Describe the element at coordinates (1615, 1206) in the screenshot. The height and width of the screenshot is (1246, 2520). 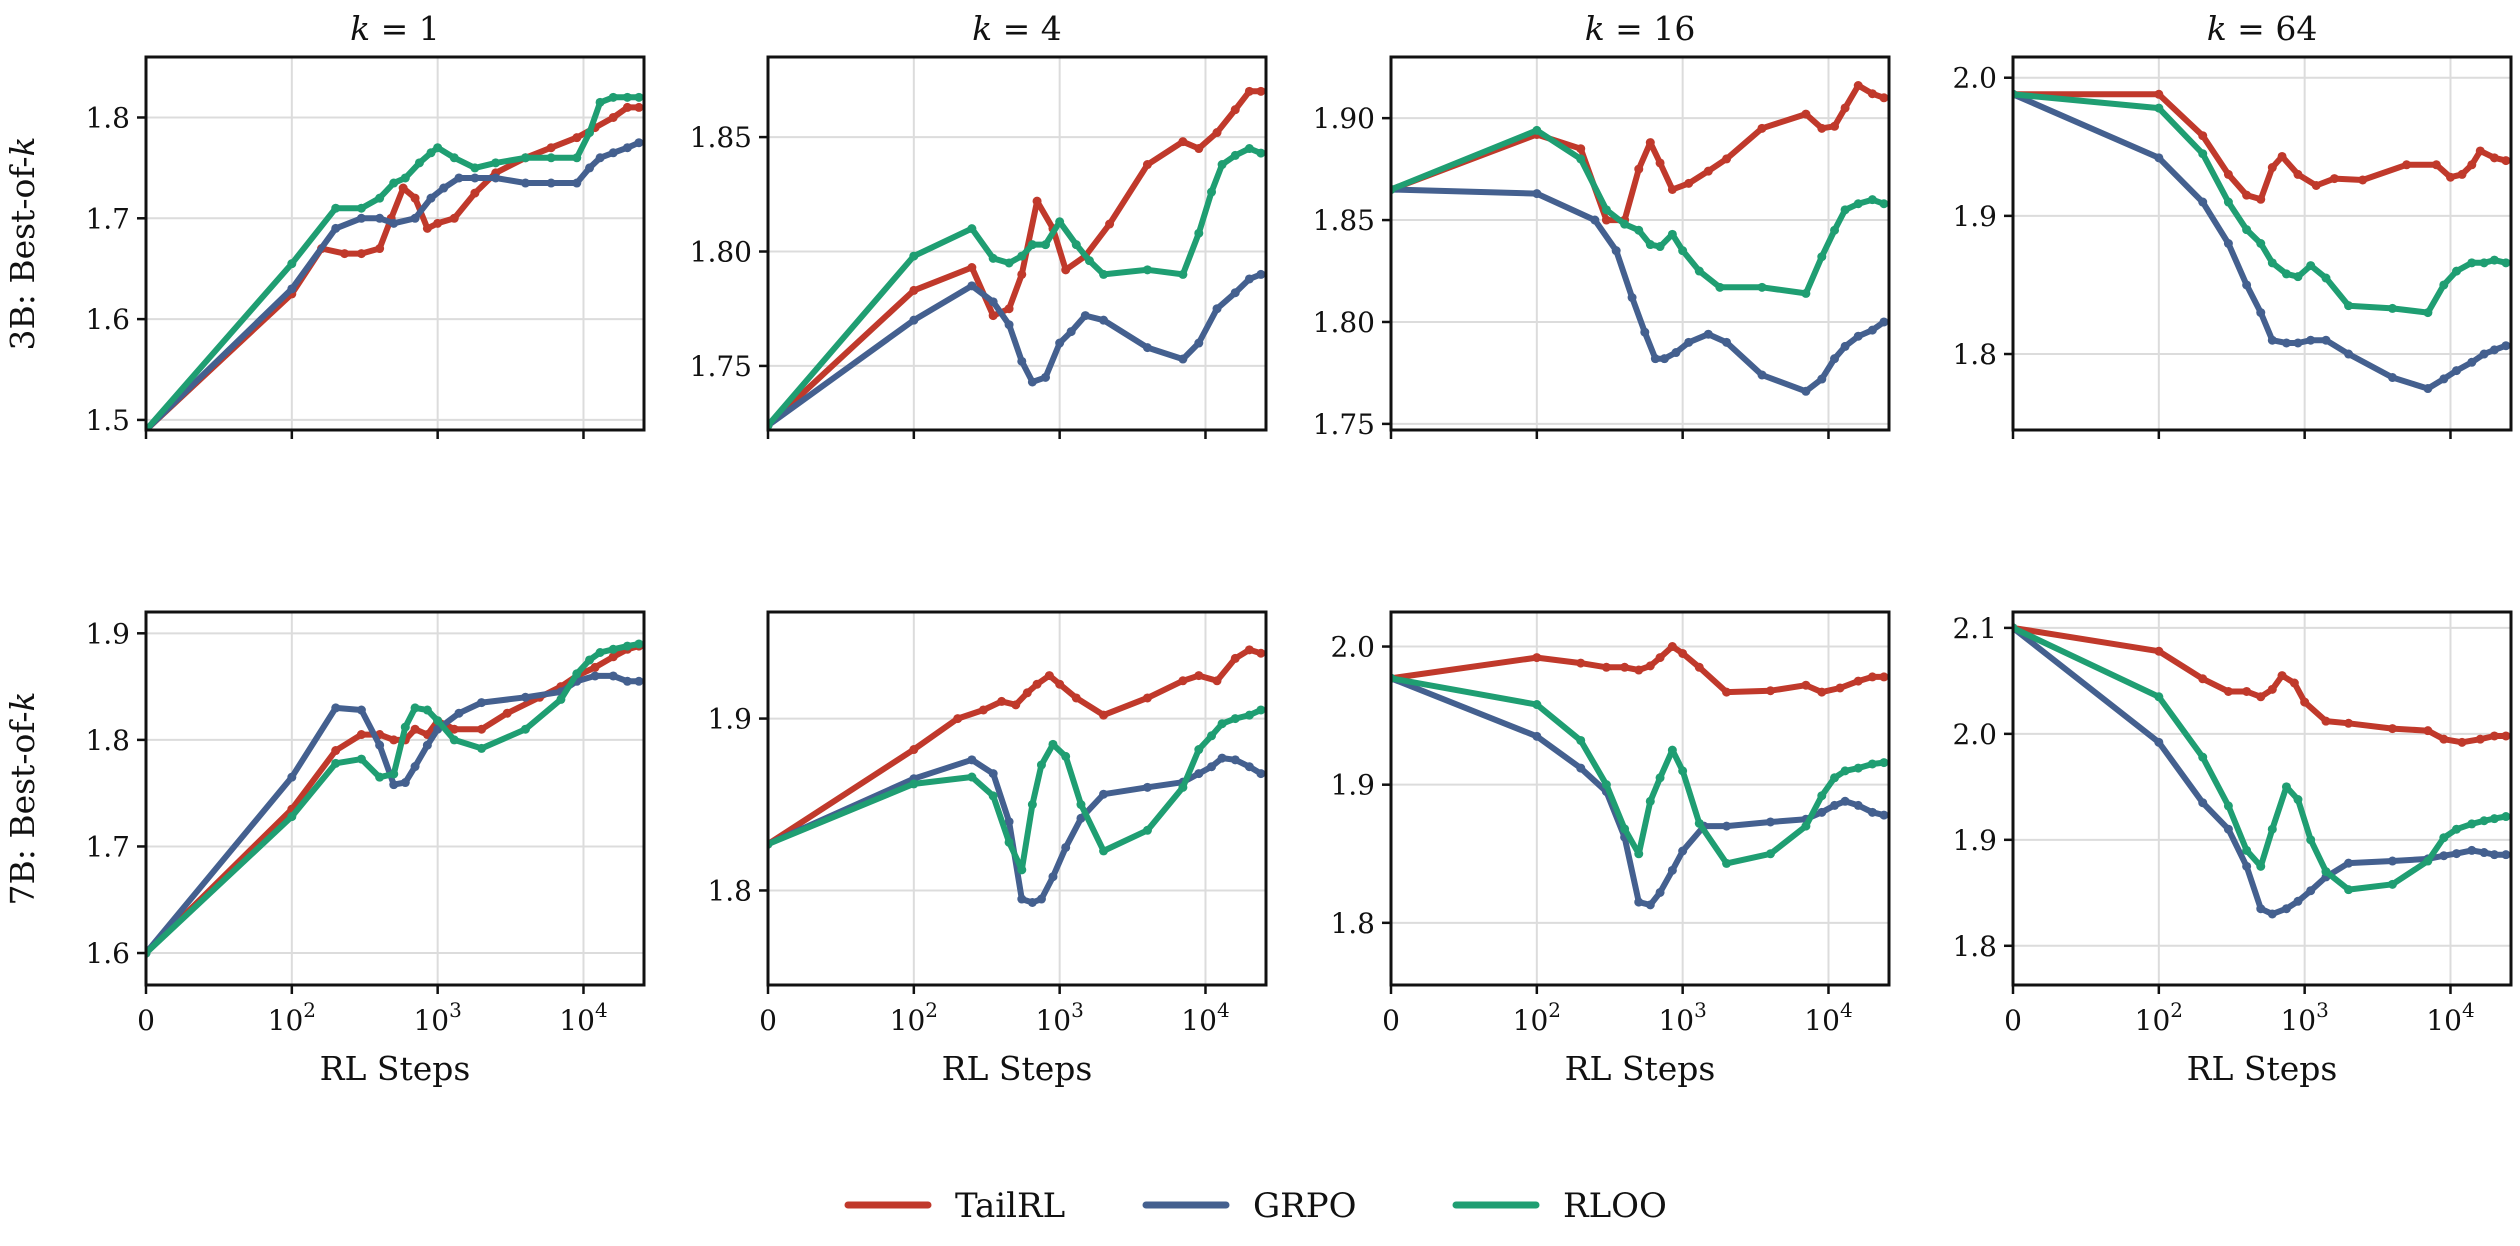
I see `legend-label: RLOO` at that location.